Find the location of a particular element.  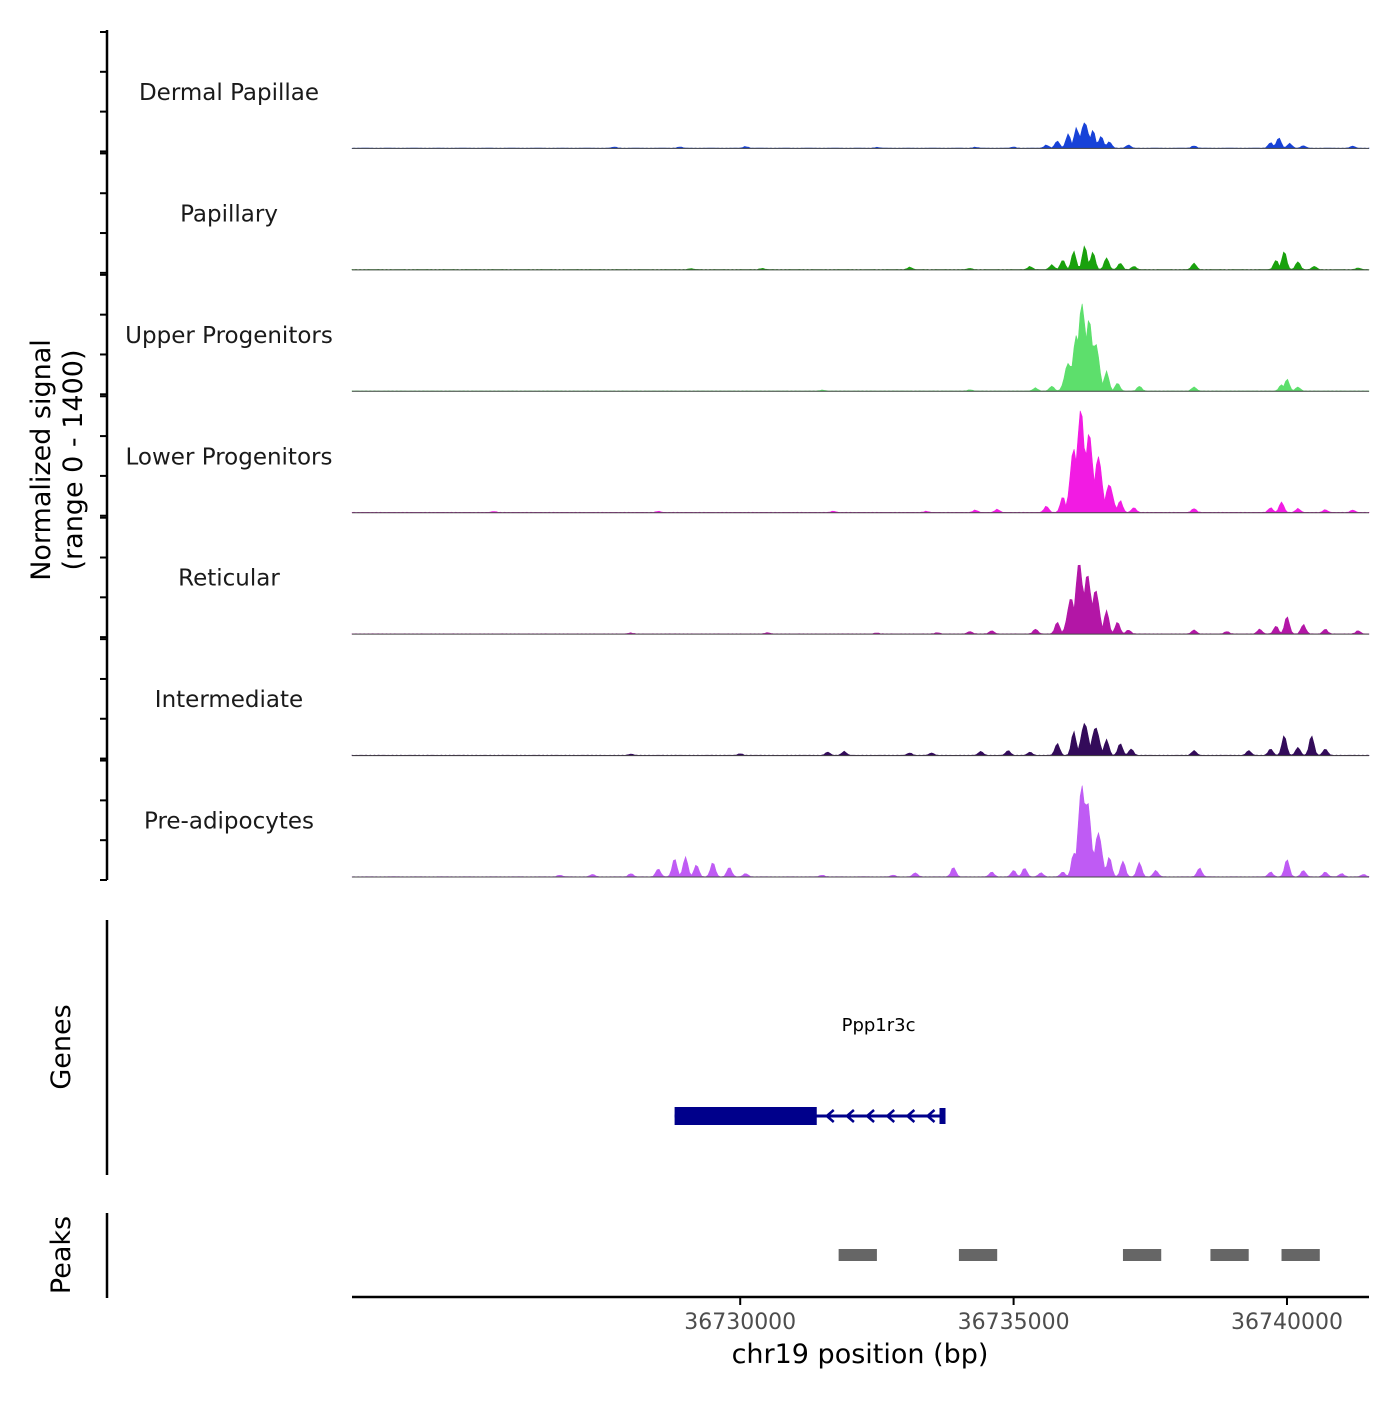

track-label: Papillary is located at coordinates (229, 214).